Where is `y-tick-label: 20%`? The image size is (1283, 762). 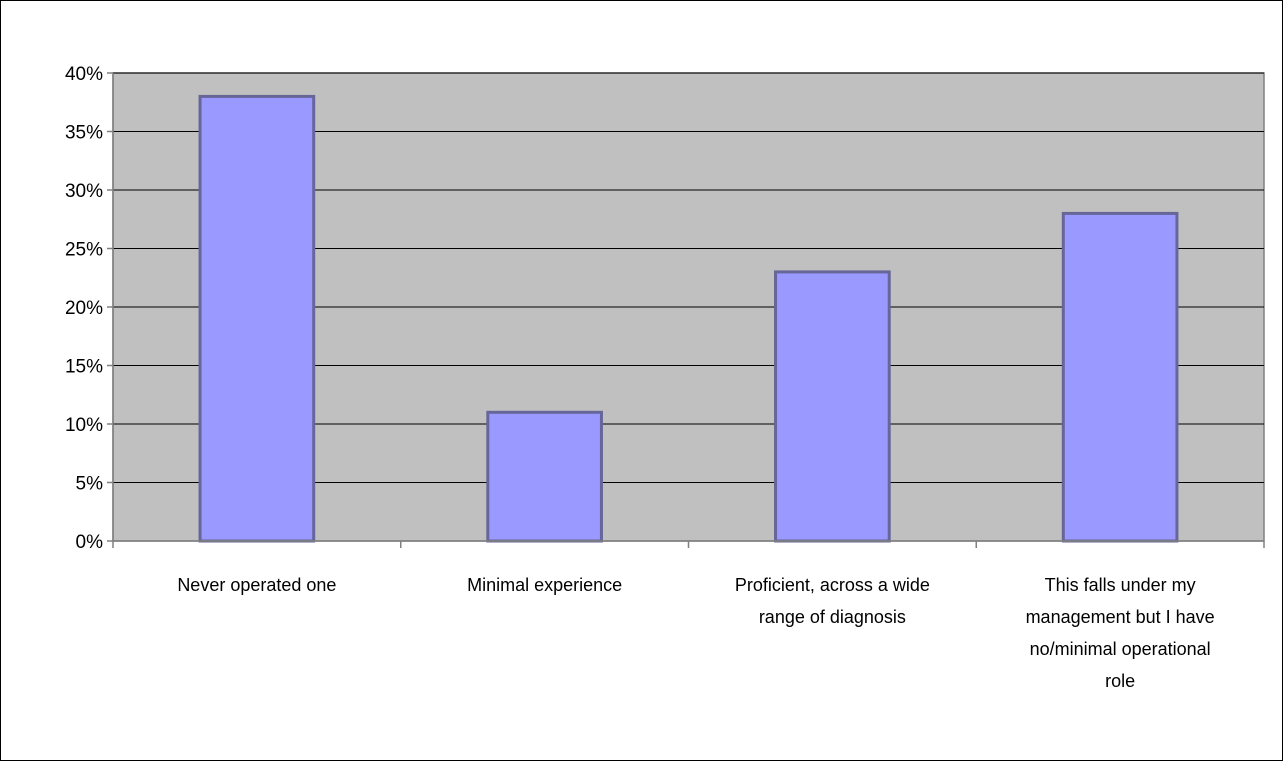
y-tick-label: 20% is located at coordinates (84, 308).